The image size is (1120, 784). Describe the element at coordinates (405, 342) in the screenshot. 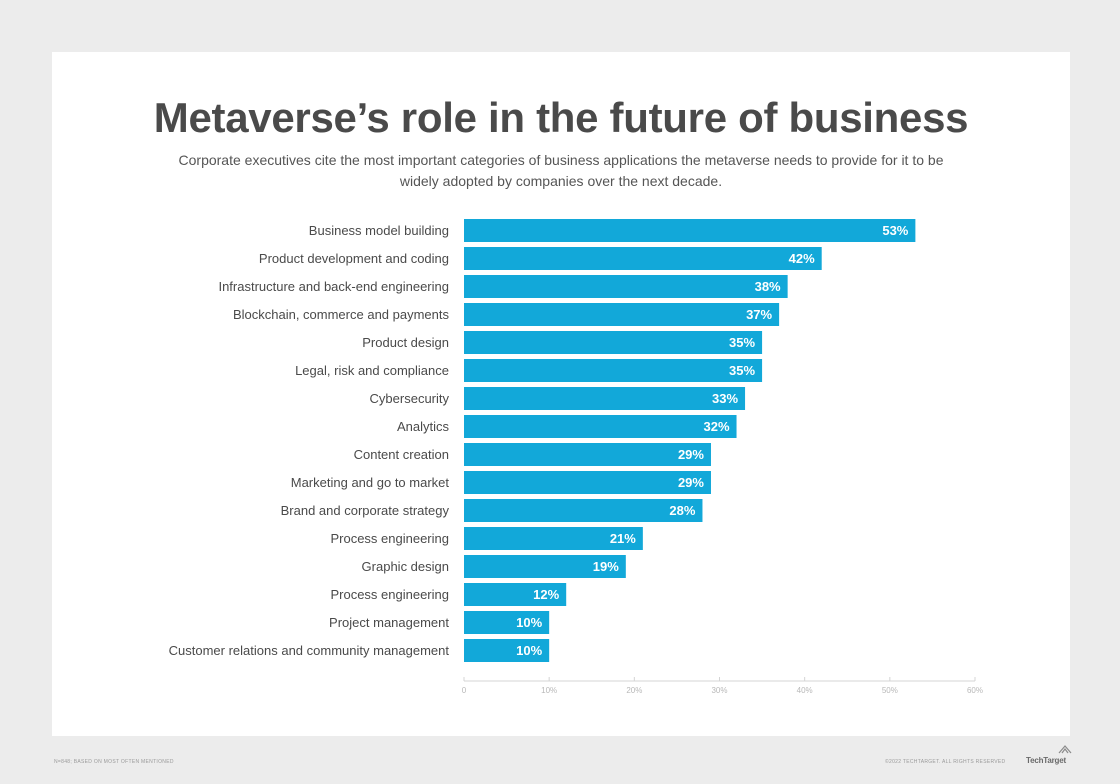

I see `category-label: Product design` at that location.